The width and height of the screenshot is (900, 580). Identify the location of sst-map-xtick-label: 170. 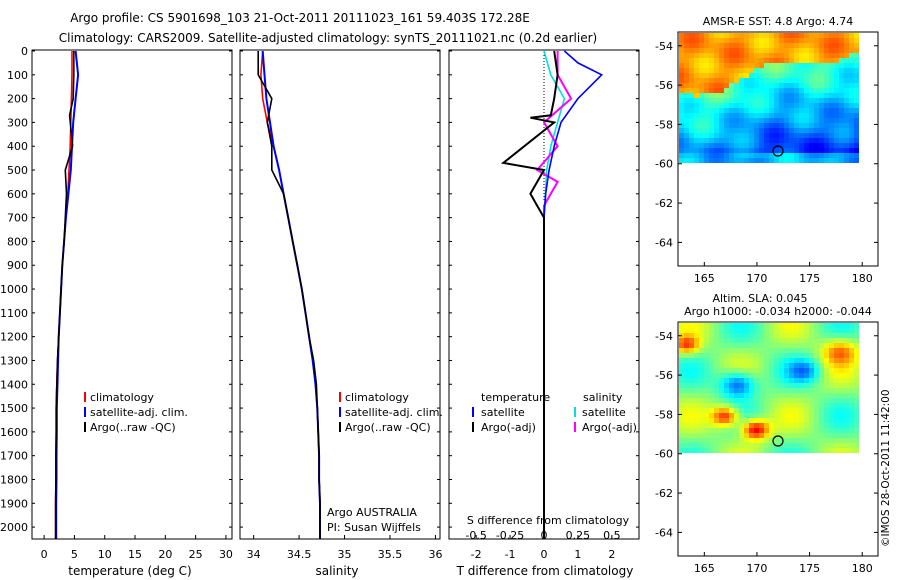
(756, 278).